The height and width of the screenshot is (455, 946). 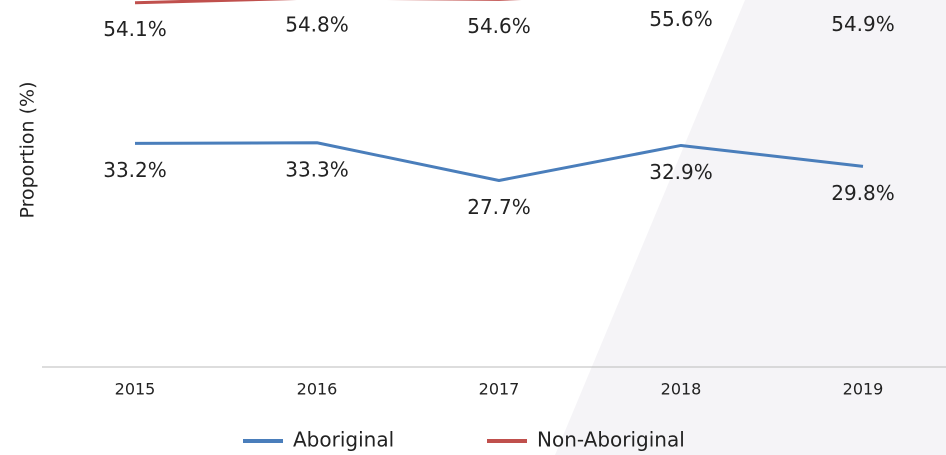 What do you see at coordinates (499, 26) in the screenshot?
I see `data-label: 54.6%` at bounding box center [499, 26].